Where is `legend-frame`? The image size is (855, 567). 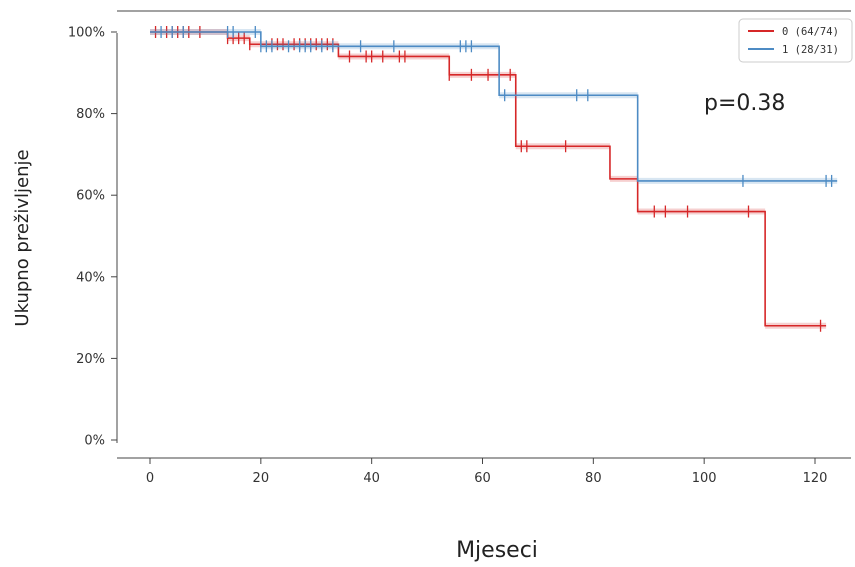
legend-frame is located at coordinates (795, 40).